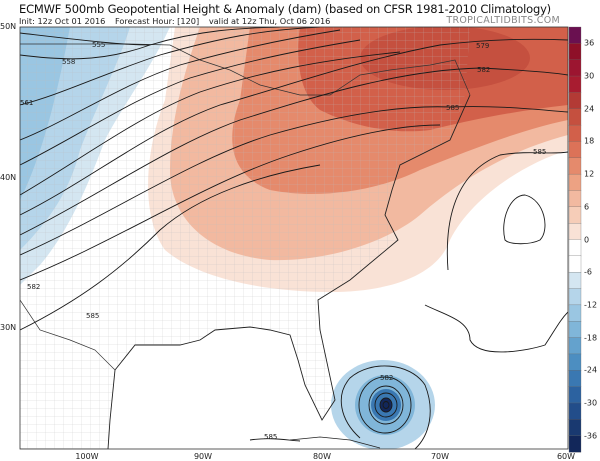 The height and width of the screenshot is (461, 600). Describe the element at coordinates (587, 239) in the screenshot. I see `colorbar-tick-label: 0` at that location.